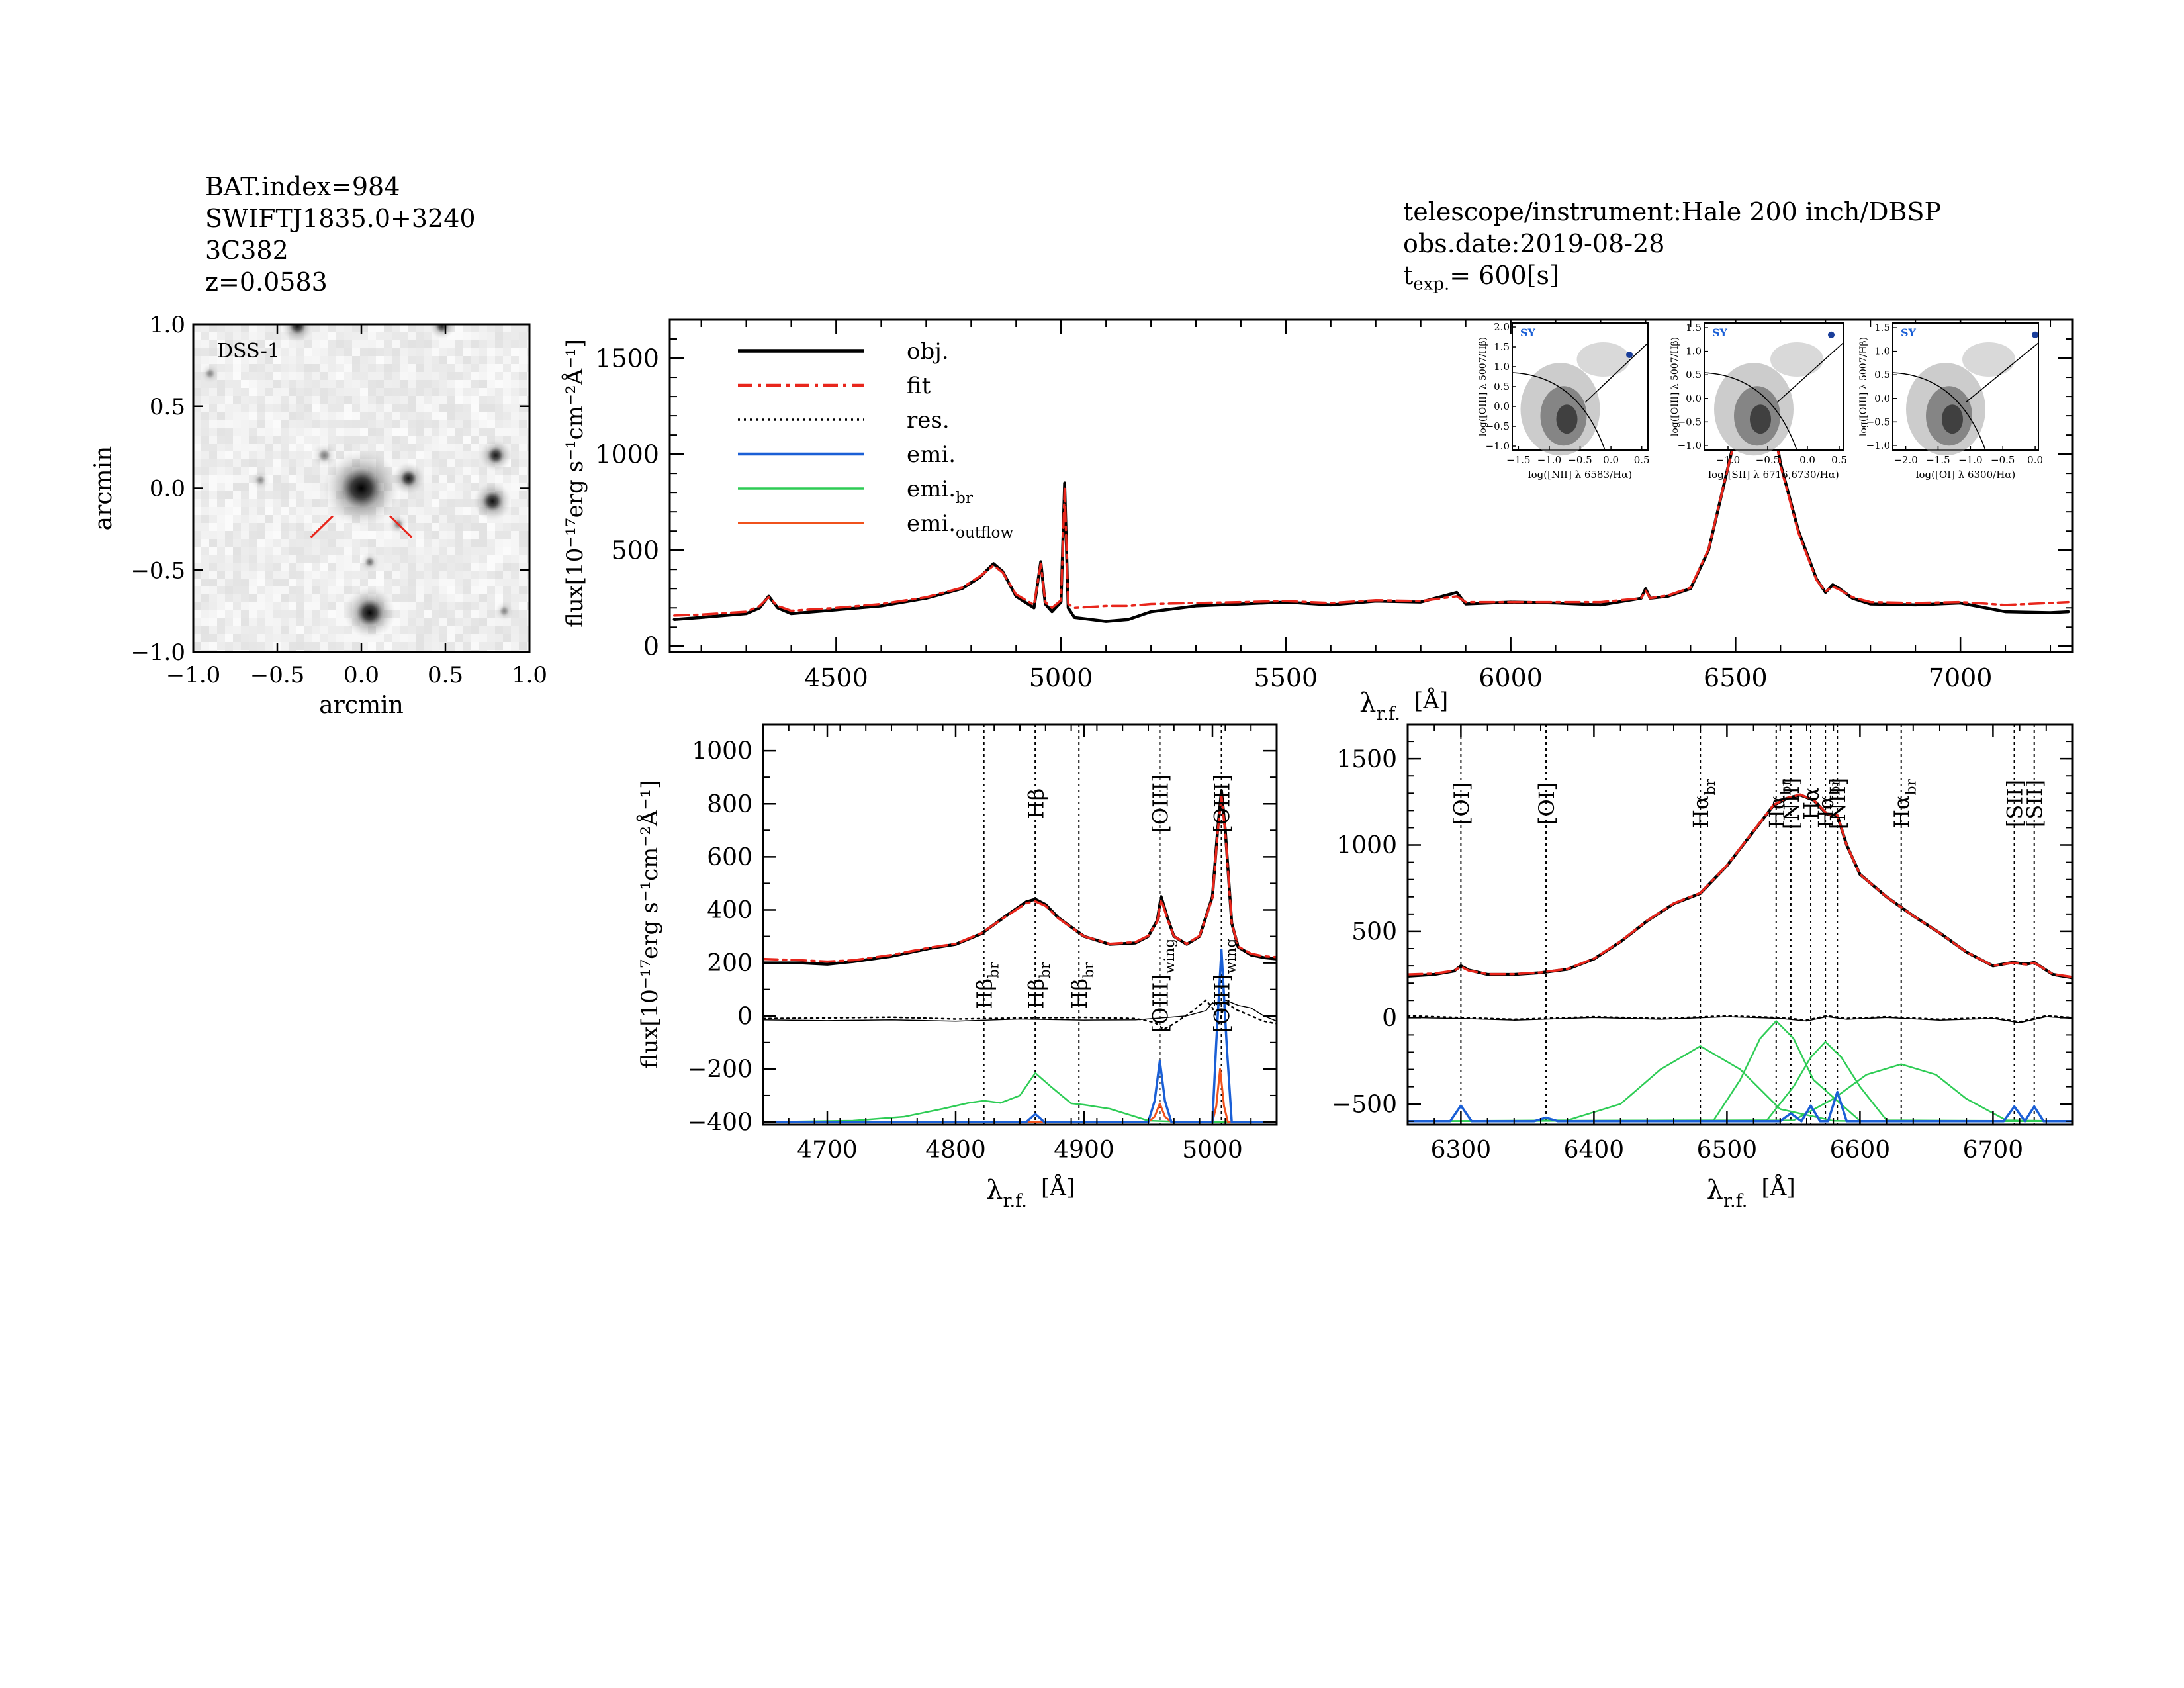  What do you see at coordinates (1715, 1190) in the screenshot?
I see `halpha-xlabel-main: λ` at bounding box center [1715, 1190].